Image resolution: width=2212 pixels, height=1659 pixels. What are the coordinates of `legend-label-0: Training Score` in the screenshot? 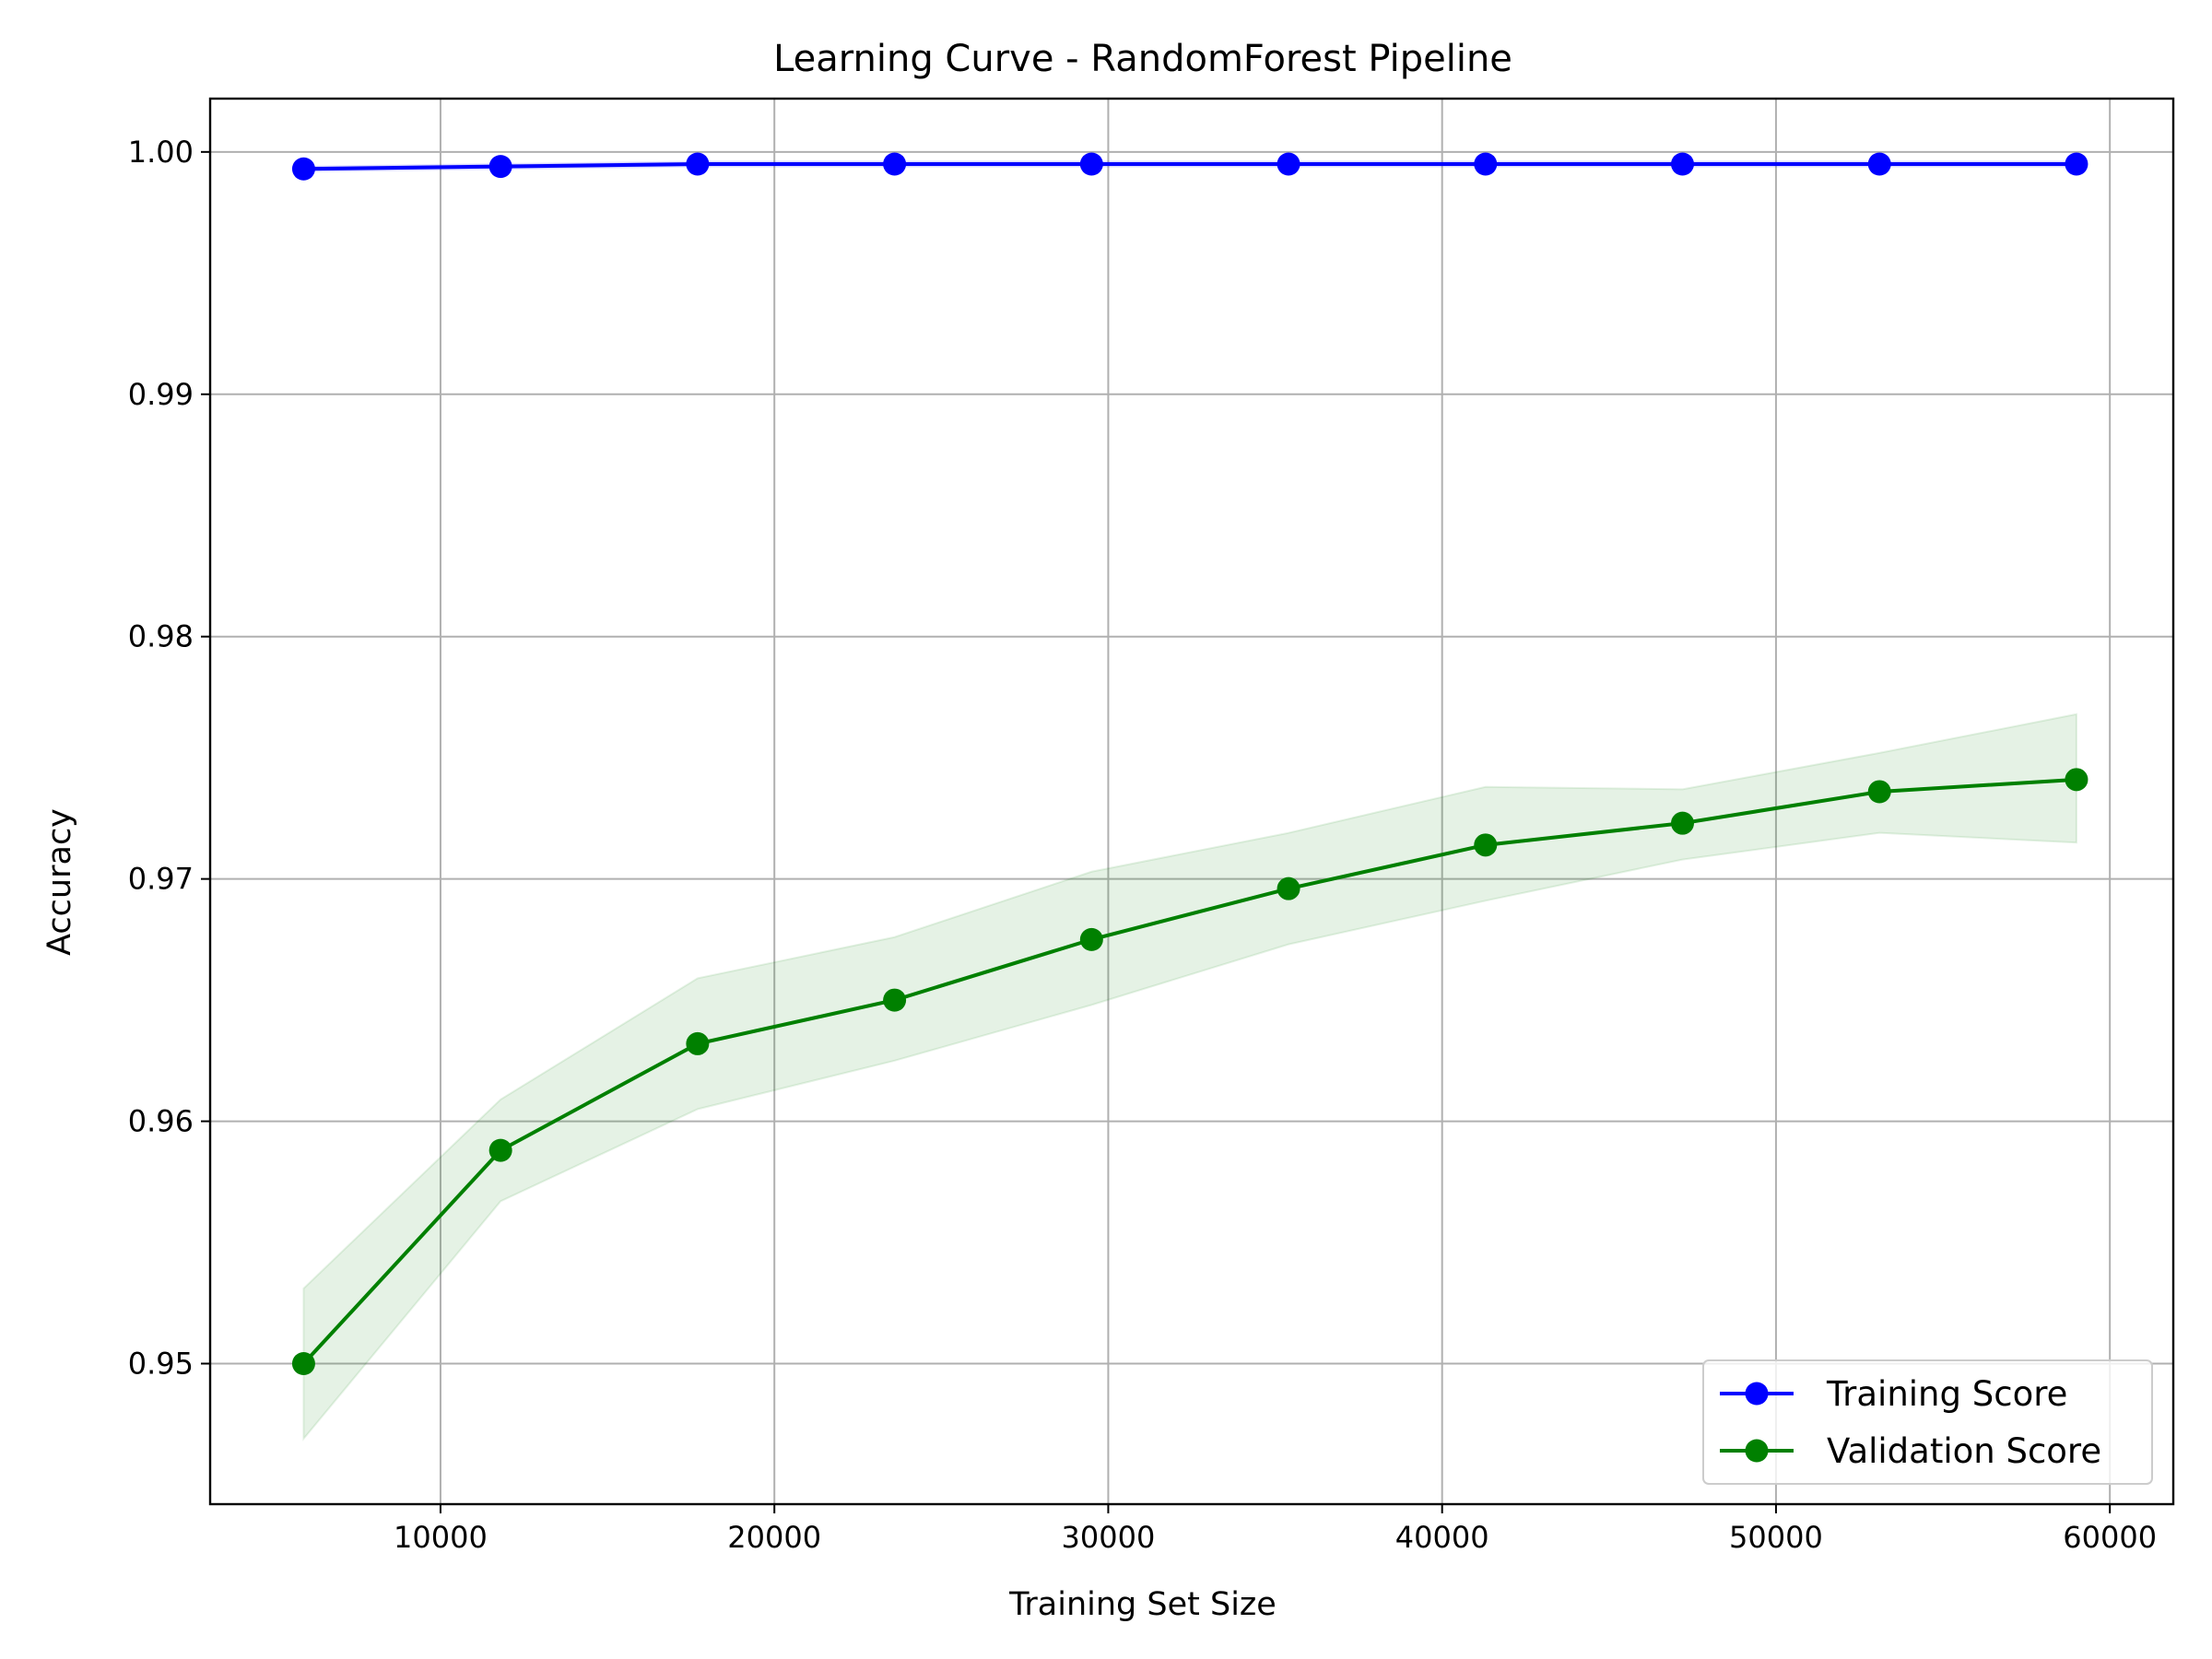 It's located at (1946, 1394).